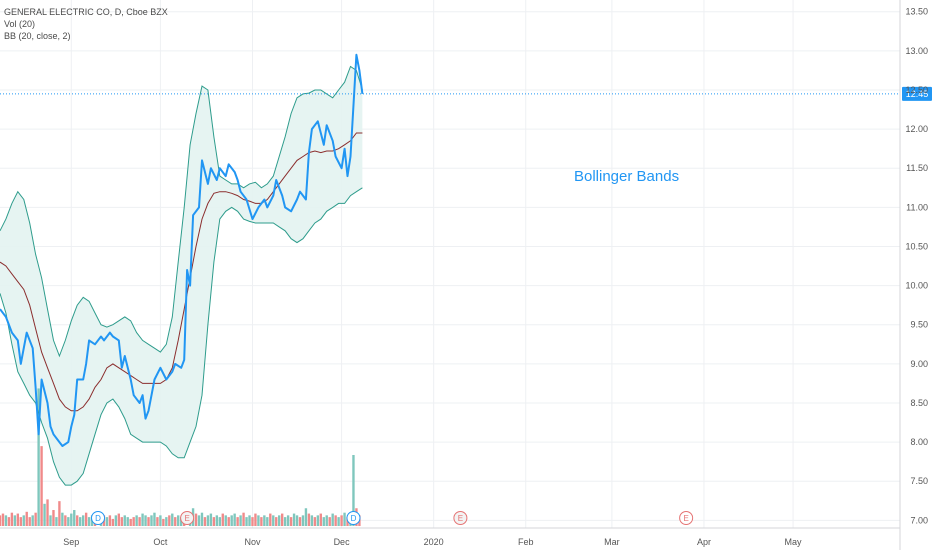  I want to click on symbol-line: GENERAL ELECTRIC CO, D, Cboe BZX, so click(86, 12).